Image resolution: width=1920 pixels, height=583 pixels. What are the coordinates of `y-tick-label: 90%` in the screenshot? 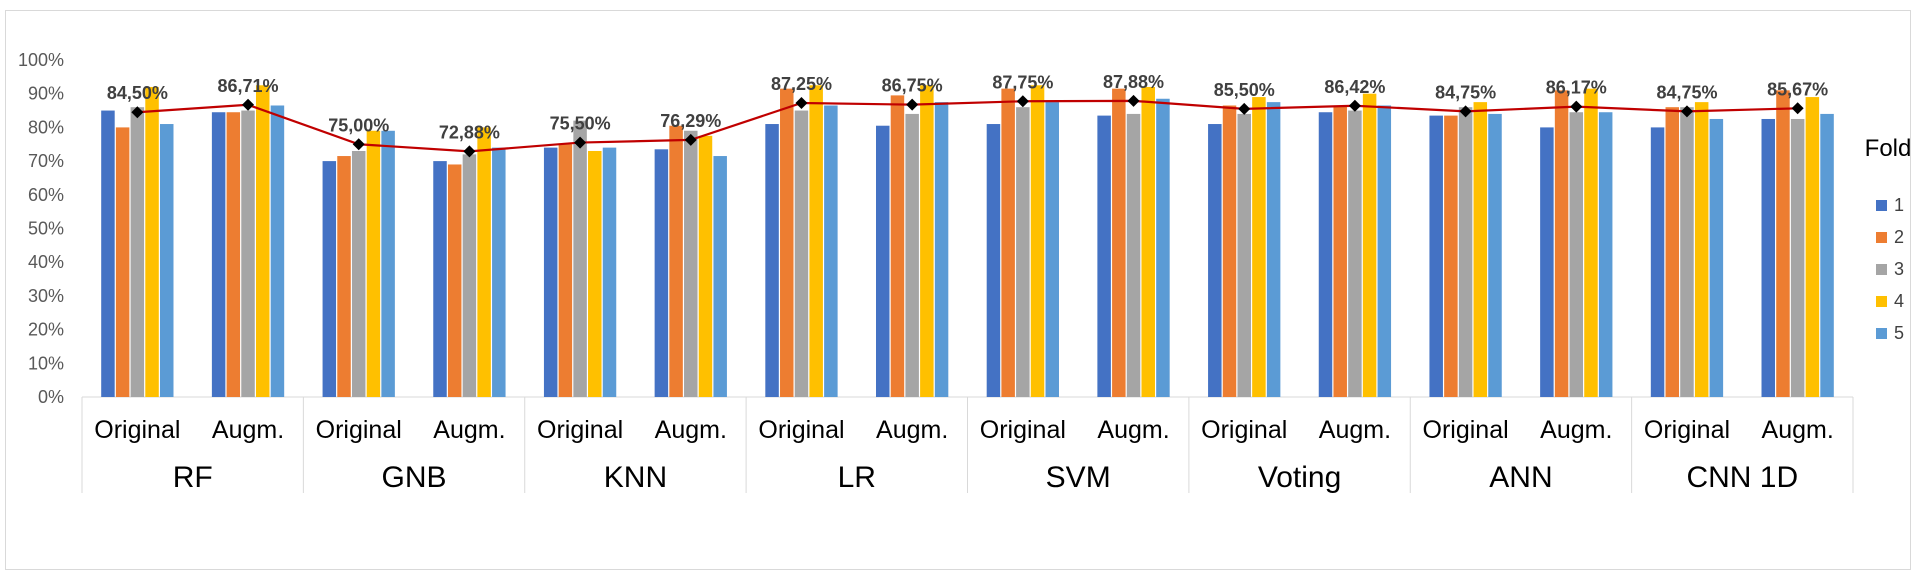 It's located at (46, 94).